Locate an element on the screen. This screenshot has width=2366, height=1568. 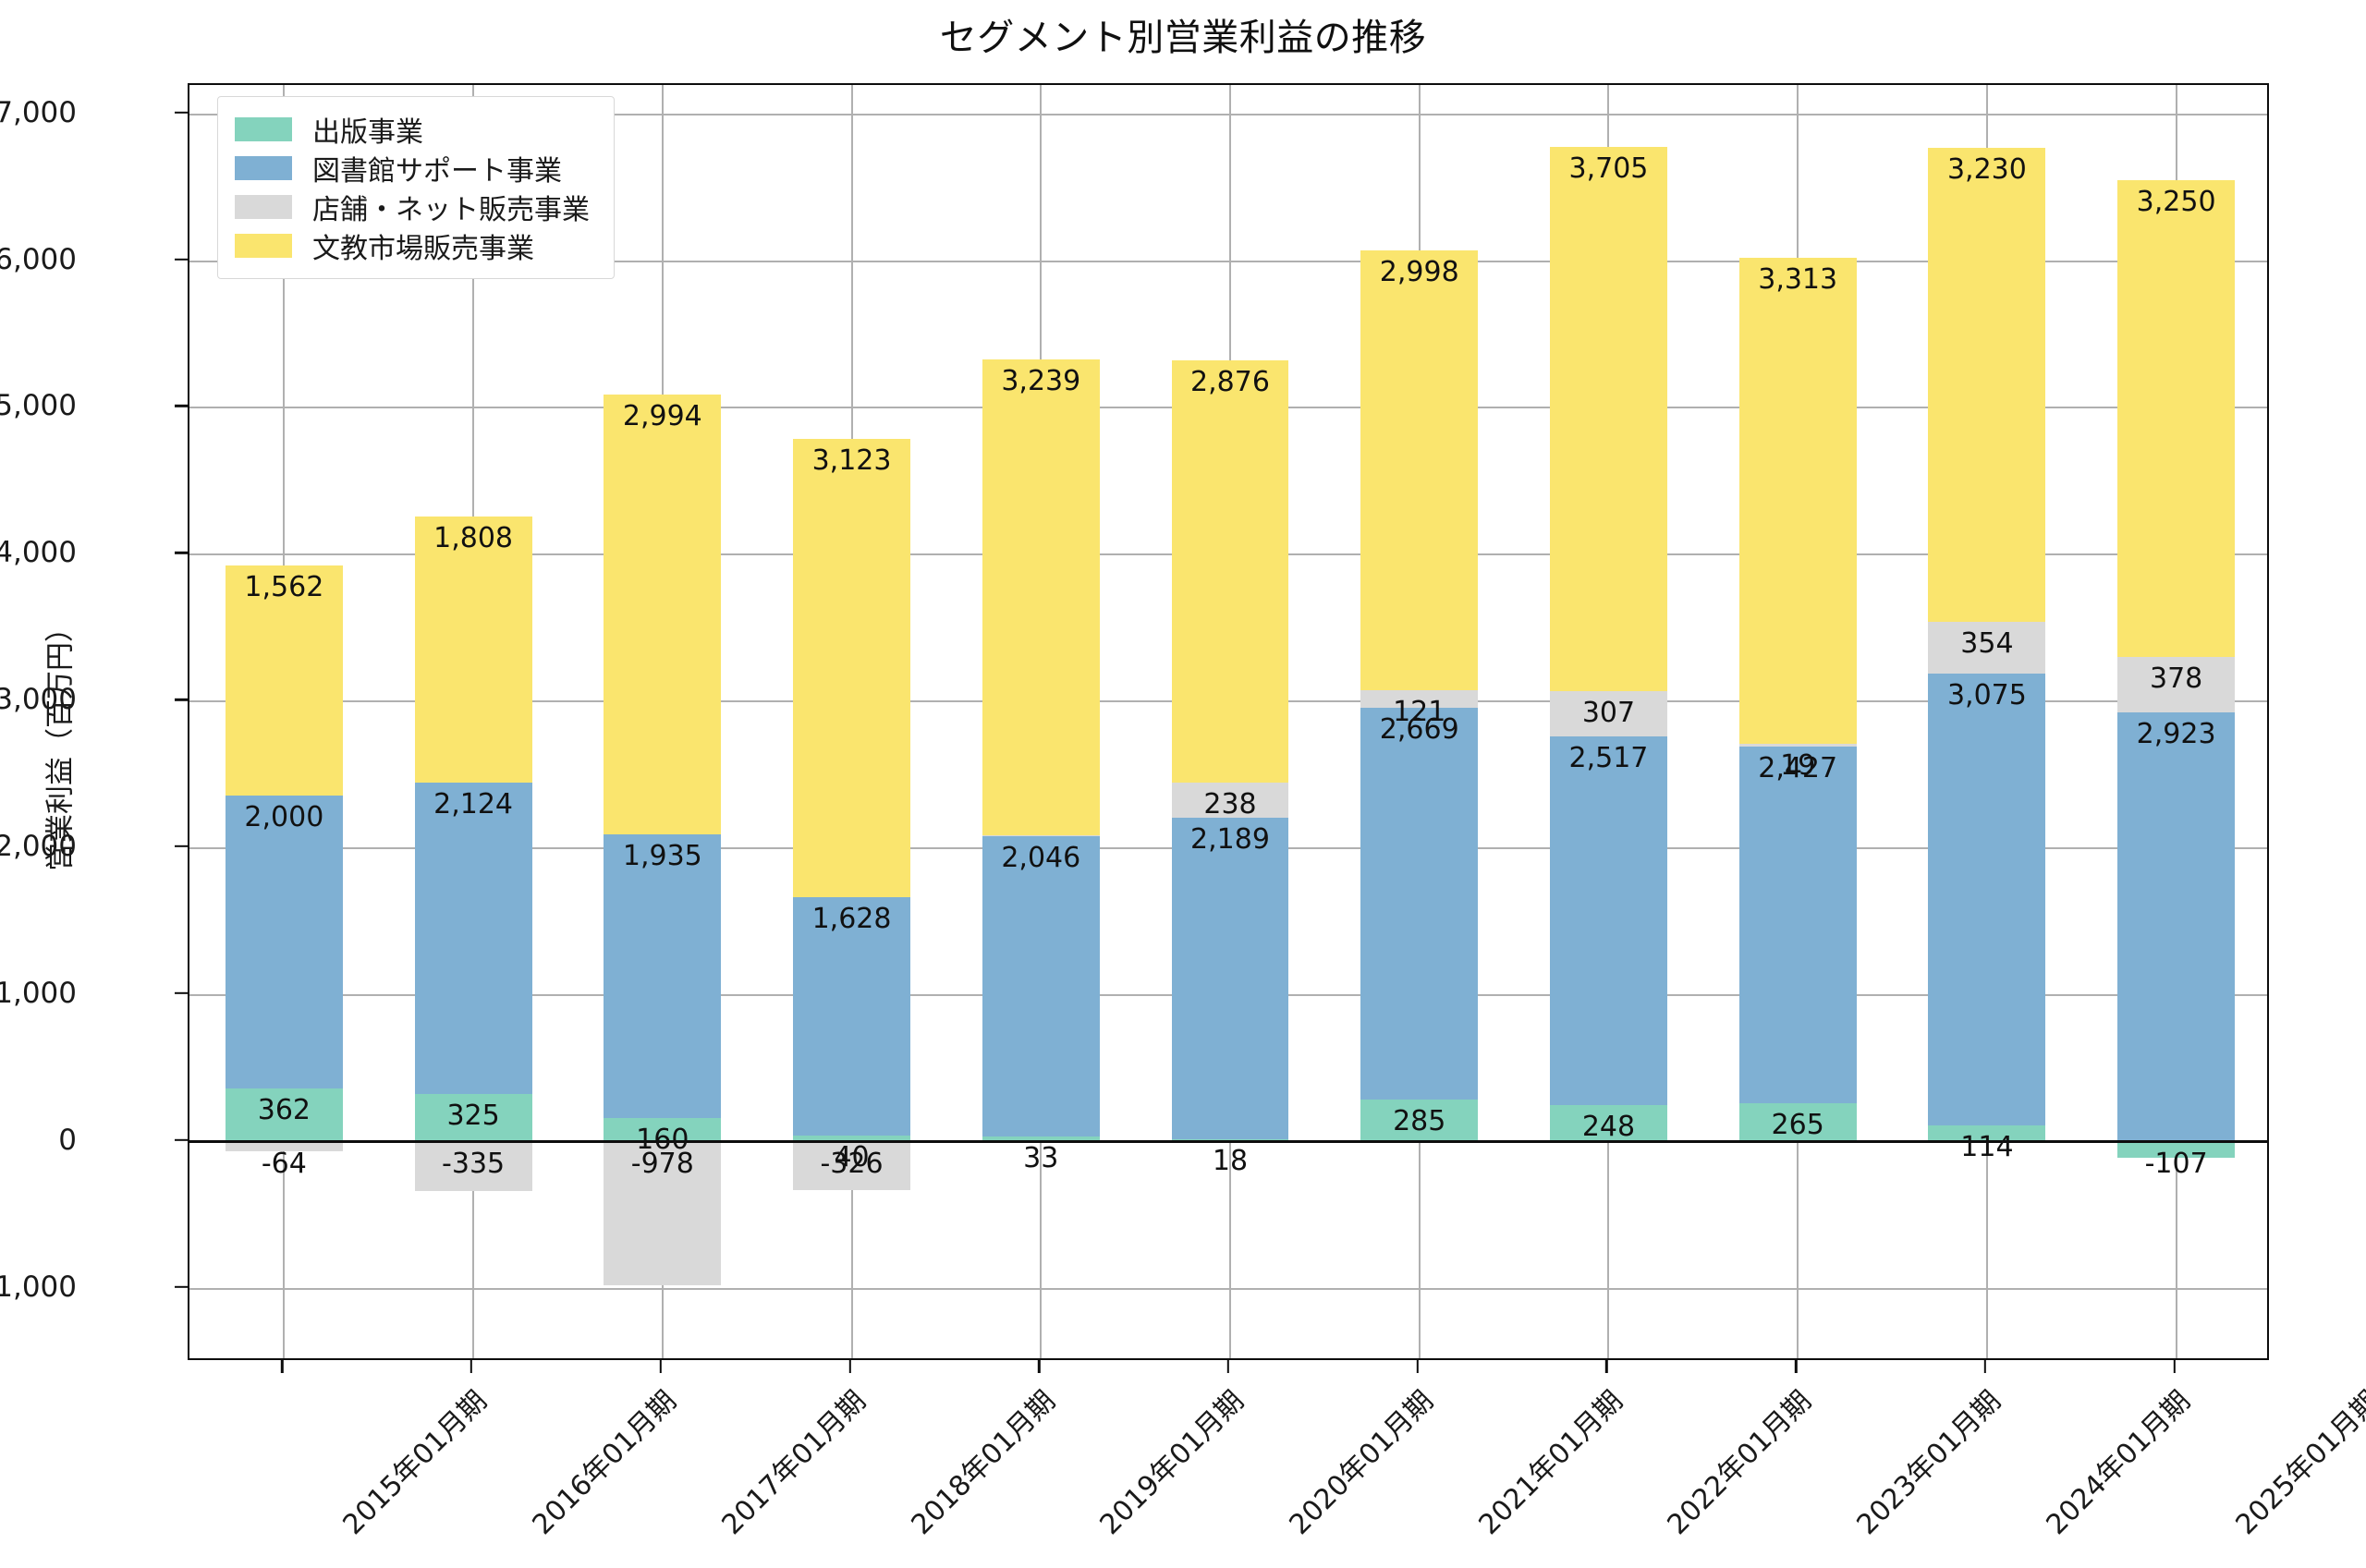
zero-line is located at coordinates (1228, 1142).